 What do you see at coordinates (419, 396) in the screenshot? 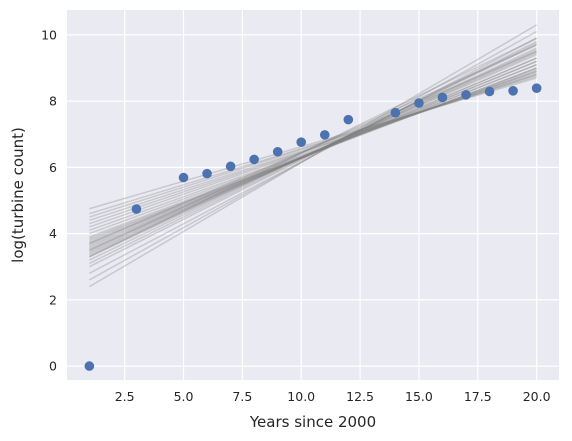
I see `x-tick-label: 15.0` at bounding box center [419, 396].